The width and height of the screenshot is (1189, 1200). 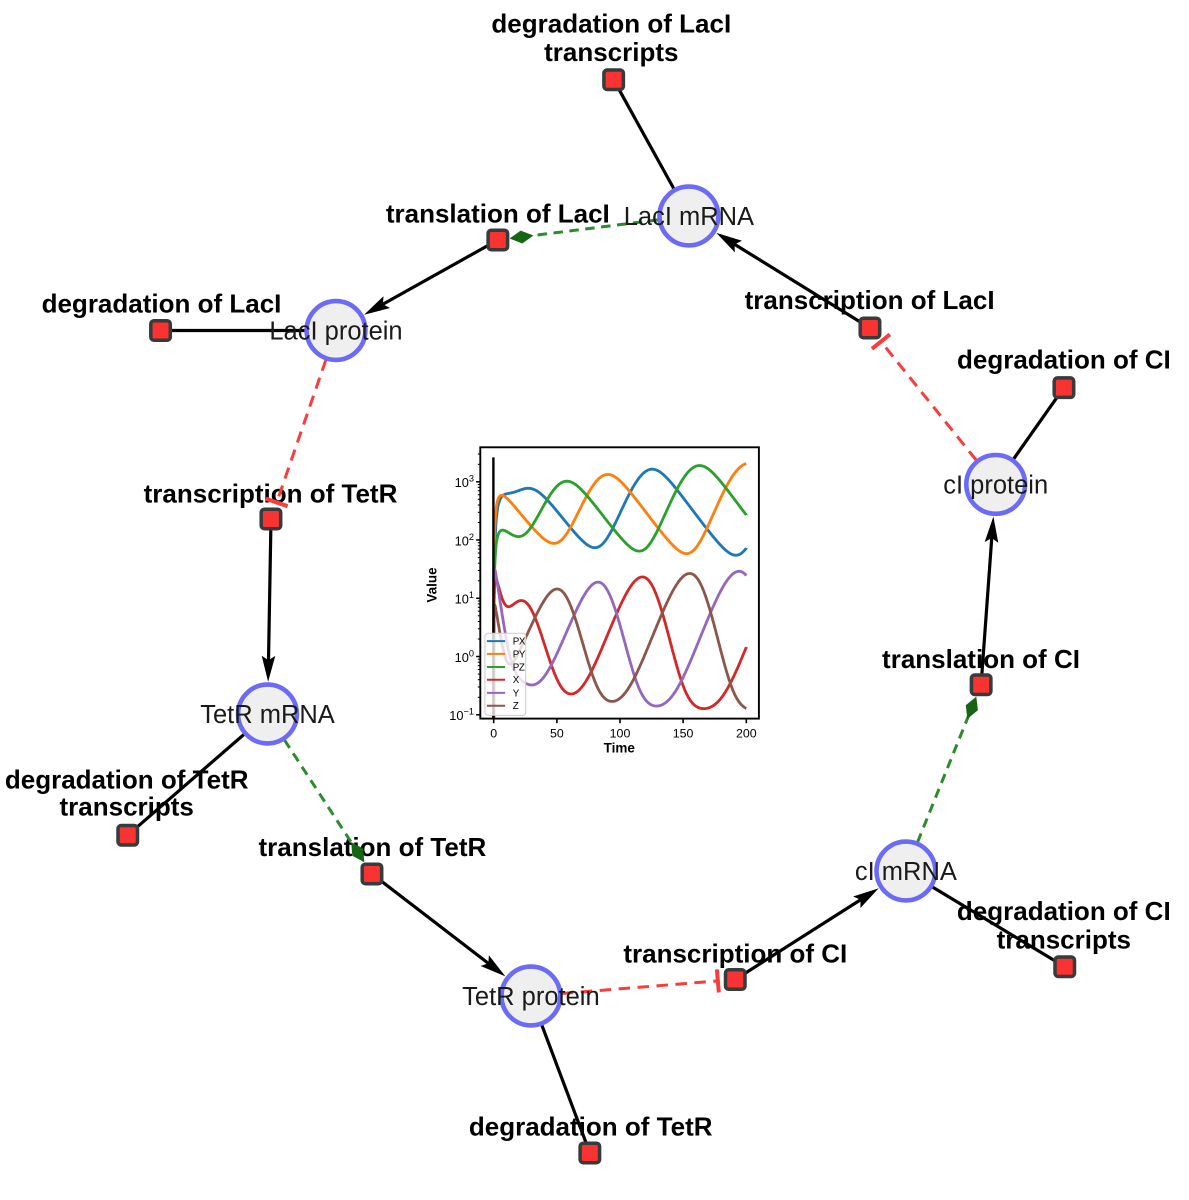 I want to click on svg-text: X, so click(x=516, y=680).